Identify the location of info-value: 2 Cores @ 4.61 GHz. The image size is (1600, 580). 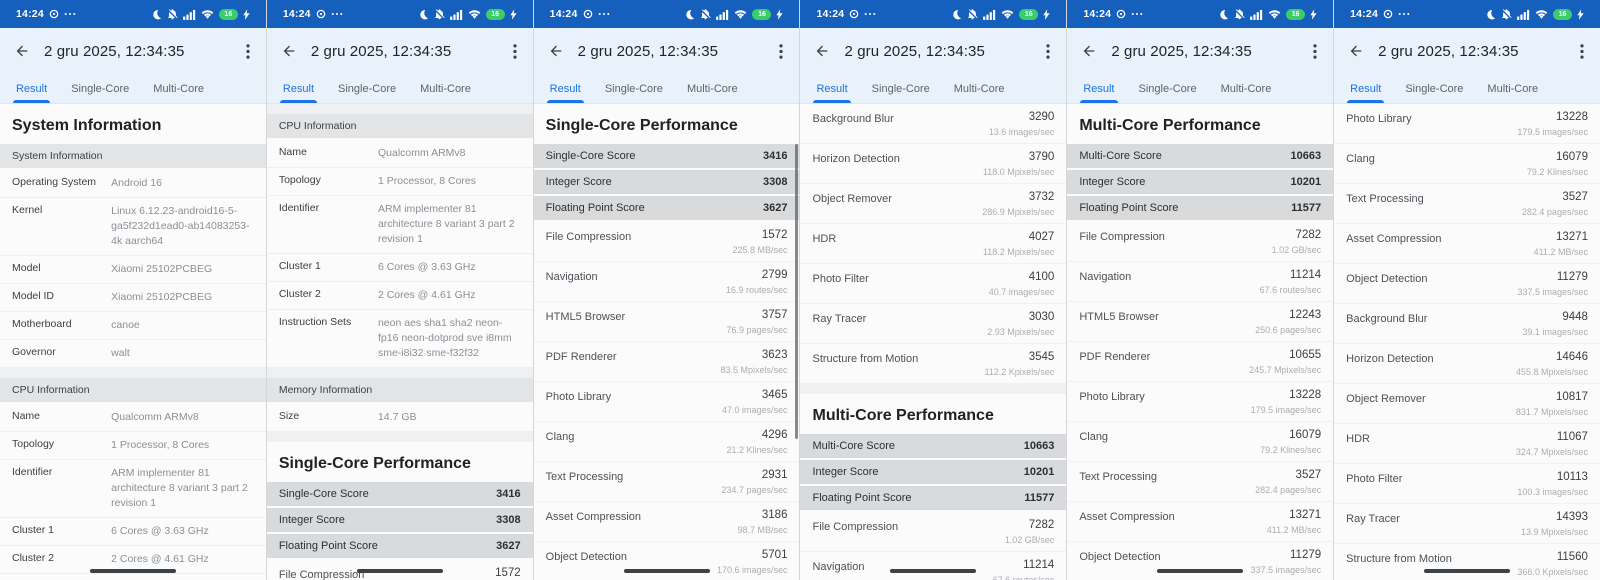
(426, 295).